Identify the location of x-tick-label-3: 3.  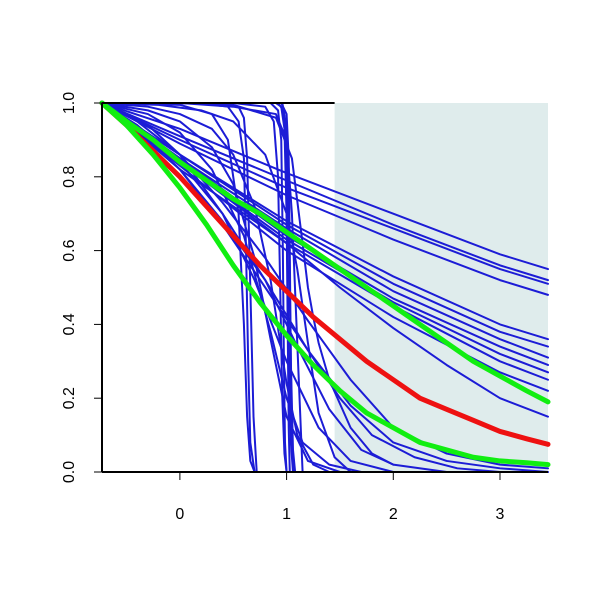
(500, 514).